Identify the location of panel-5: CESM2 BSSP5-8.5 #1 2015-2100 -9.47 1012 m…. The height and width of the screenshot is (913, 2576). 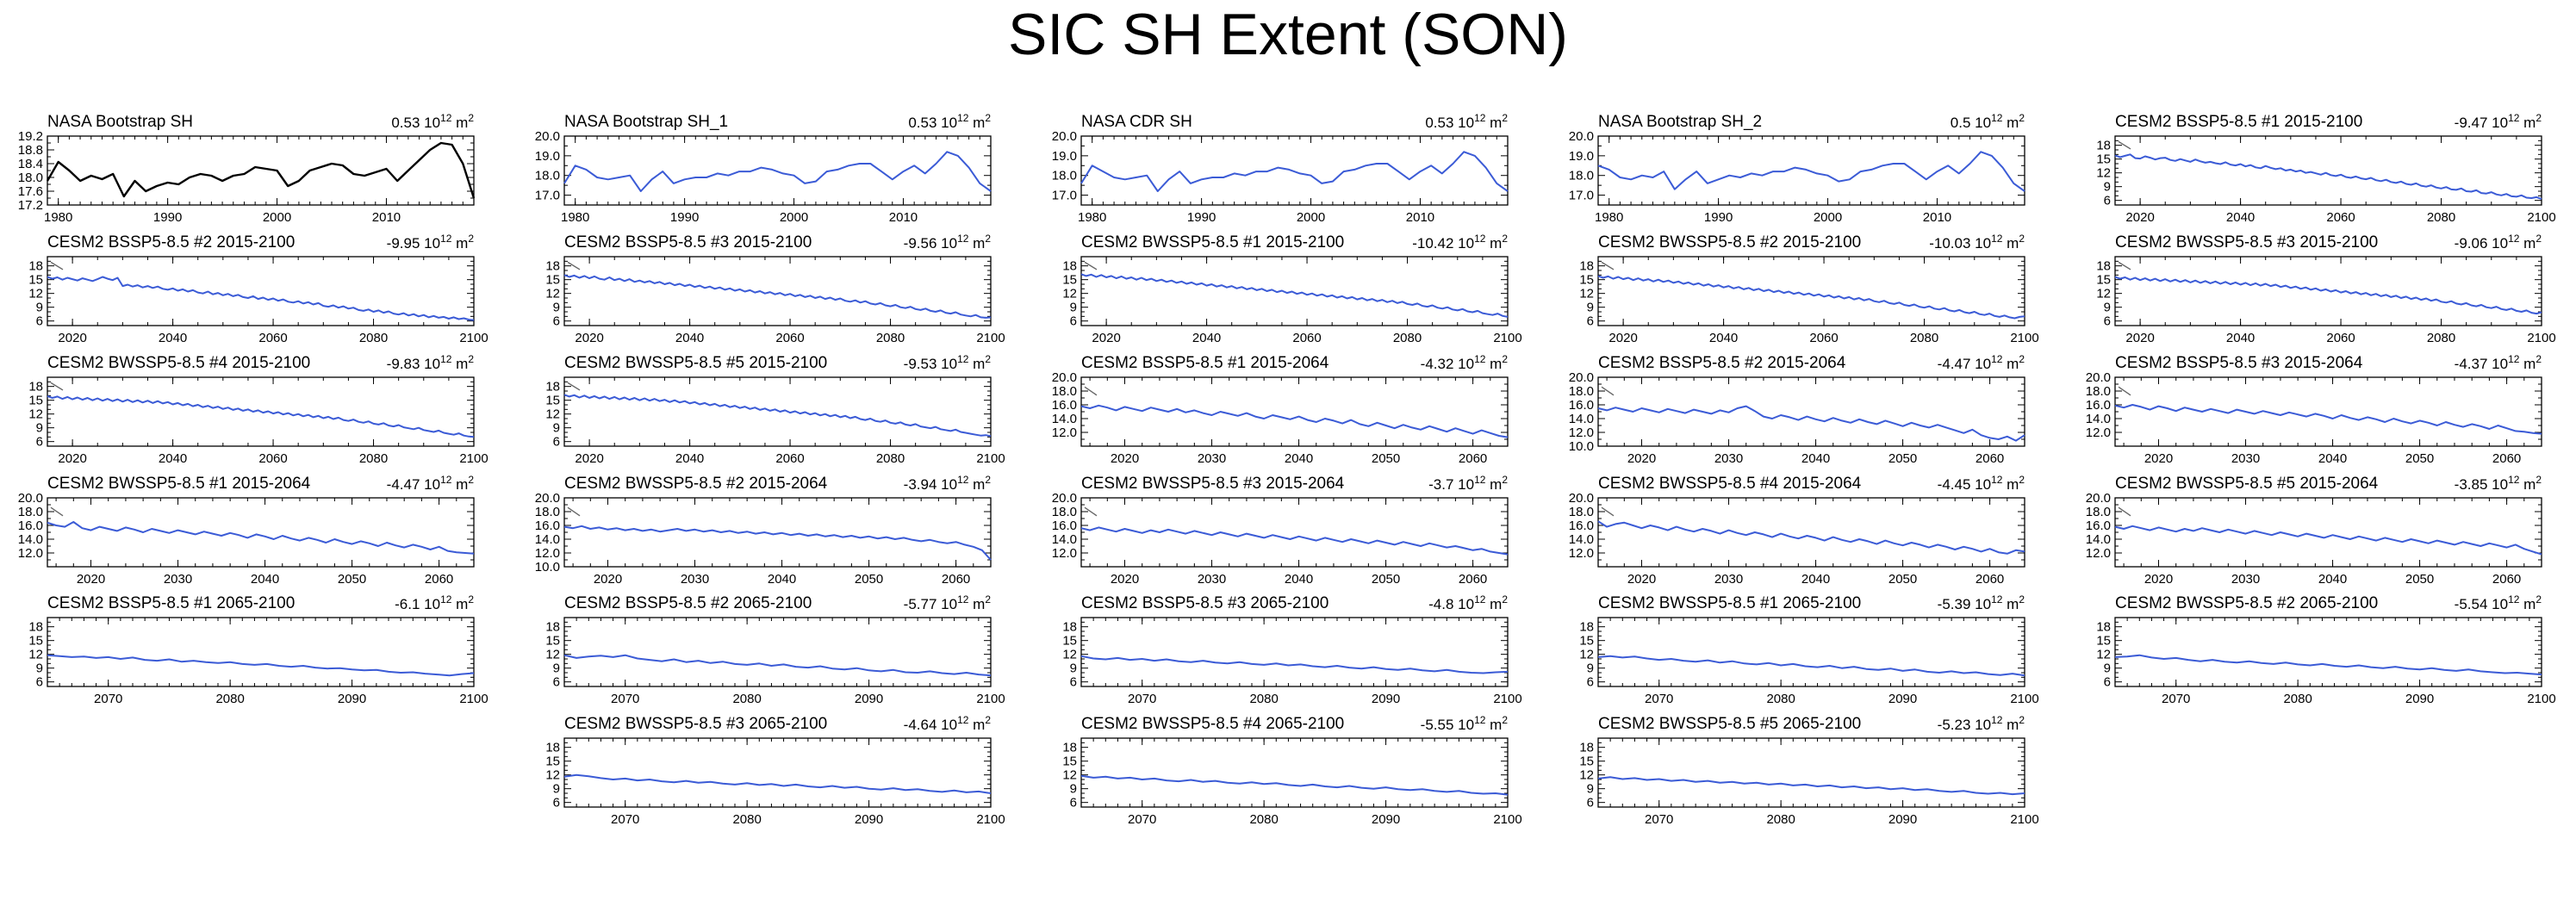
(2326, 169).